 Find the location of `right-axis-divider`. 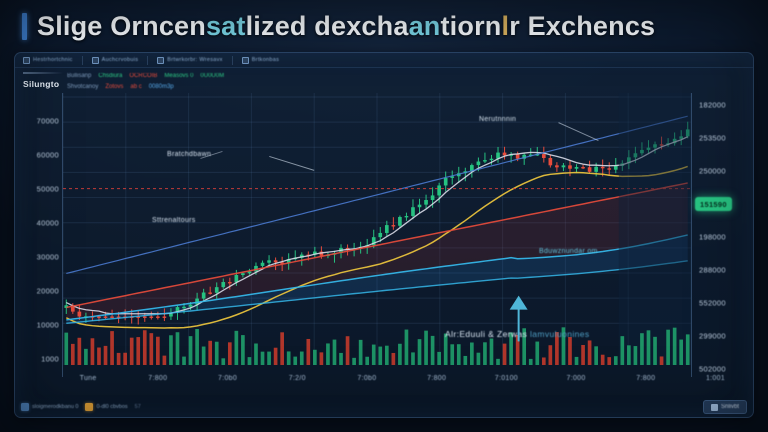

right-axis-divider is located at coordinates (691, 235).